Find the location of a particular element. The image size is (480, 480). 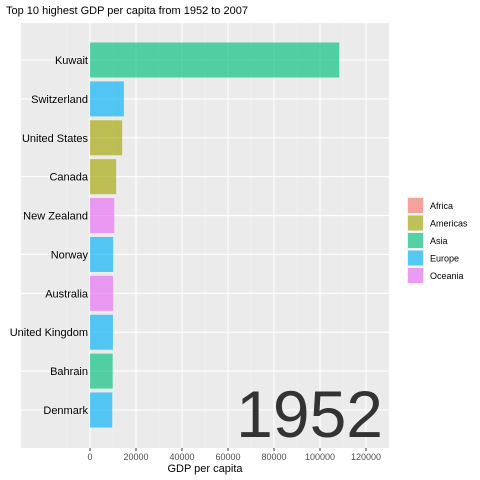

category-label: Bahrain is located at coordinates (69, 372).